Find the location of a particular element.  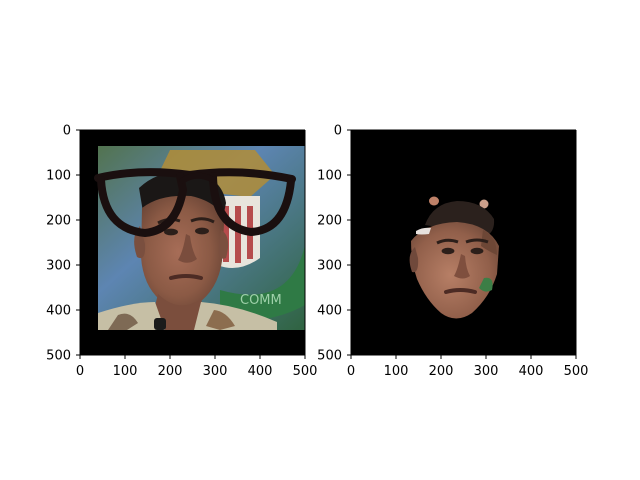

left-y-tick-label: 0 is located at coordinates (67, 131).